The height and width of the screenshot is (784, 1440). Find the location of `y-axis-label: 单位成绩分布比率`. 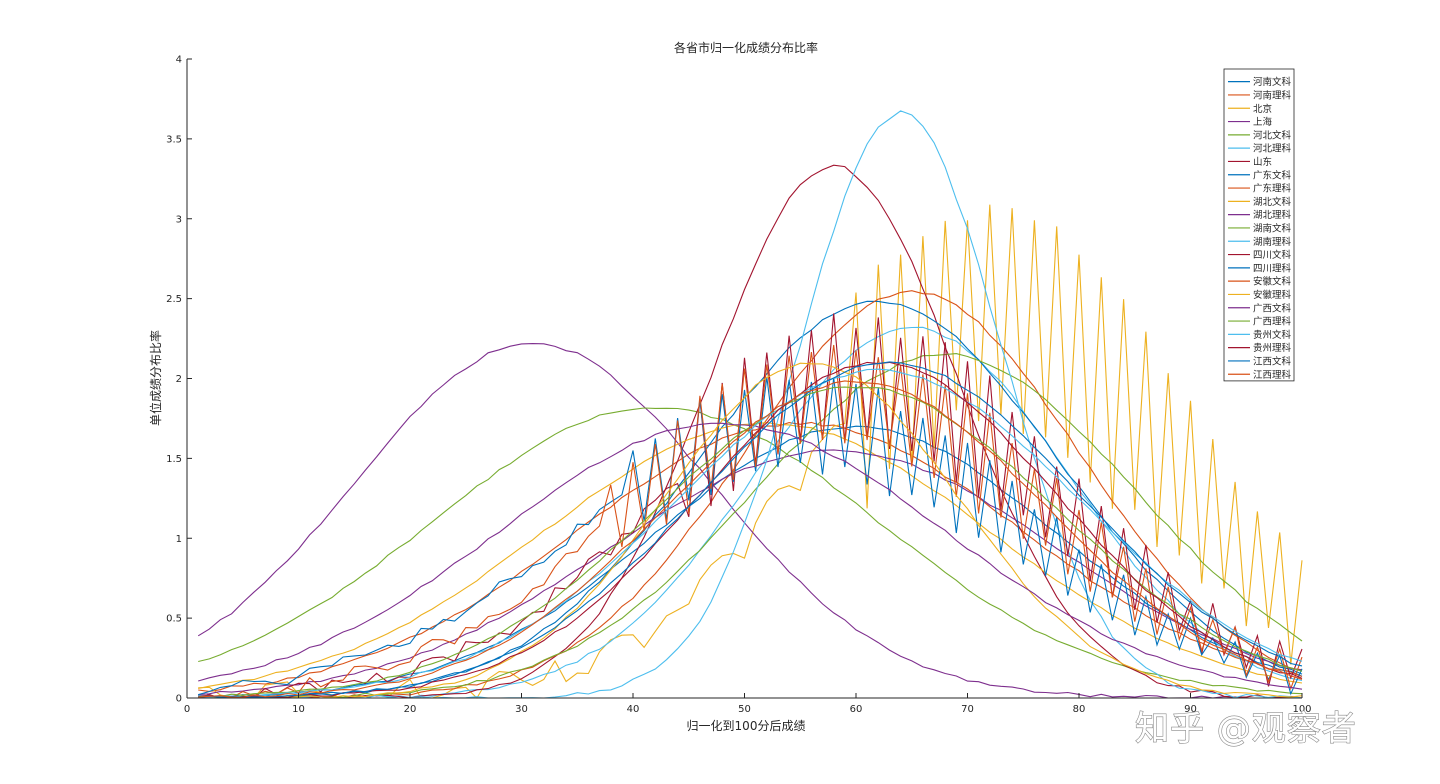

y-axis-label: 单位成绩分布比率 is located at coordinates (155, 378).